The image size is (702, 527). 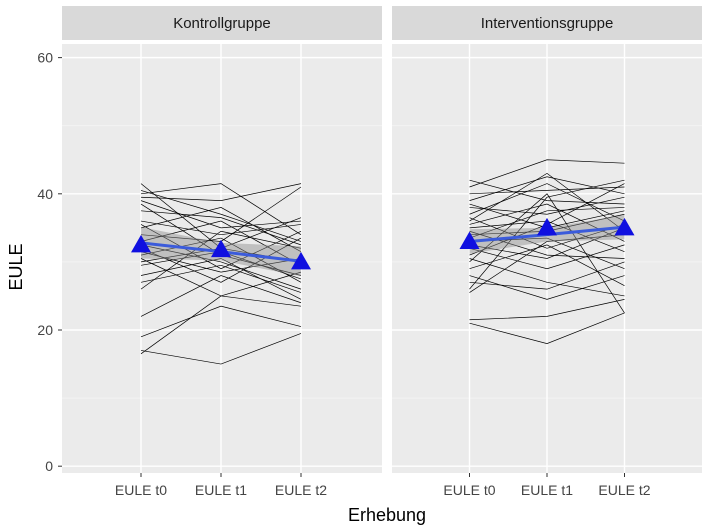 What do you see at coordinates (45, 58) in the screenshot?
I see `y-tick-label: 60` at bounding box center [45, 58].